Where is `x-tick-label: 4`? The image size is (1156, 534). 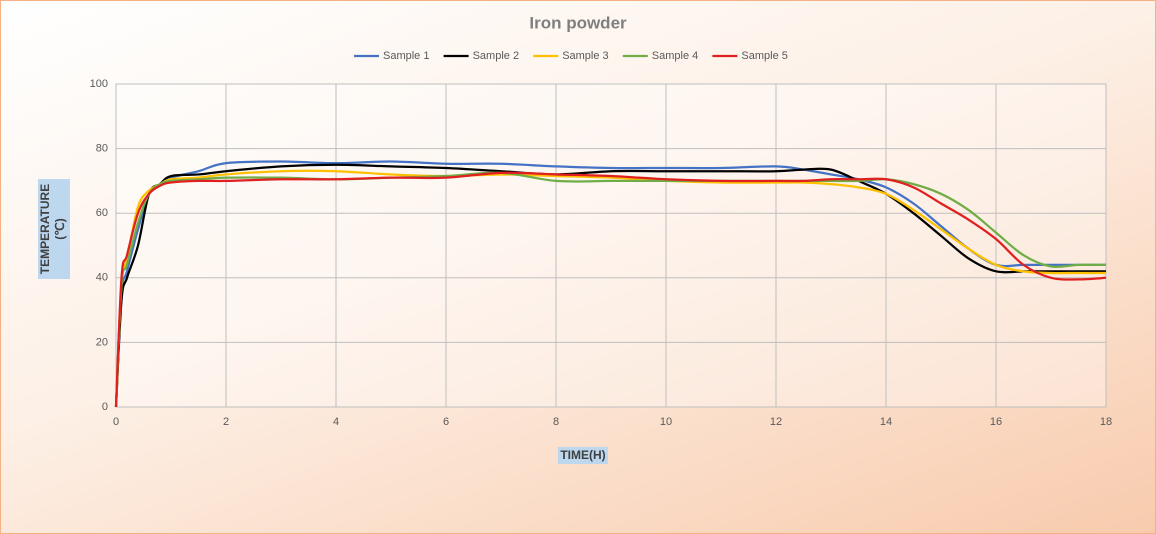 x-tick-label: 4 is located at coordinates (336, 422).